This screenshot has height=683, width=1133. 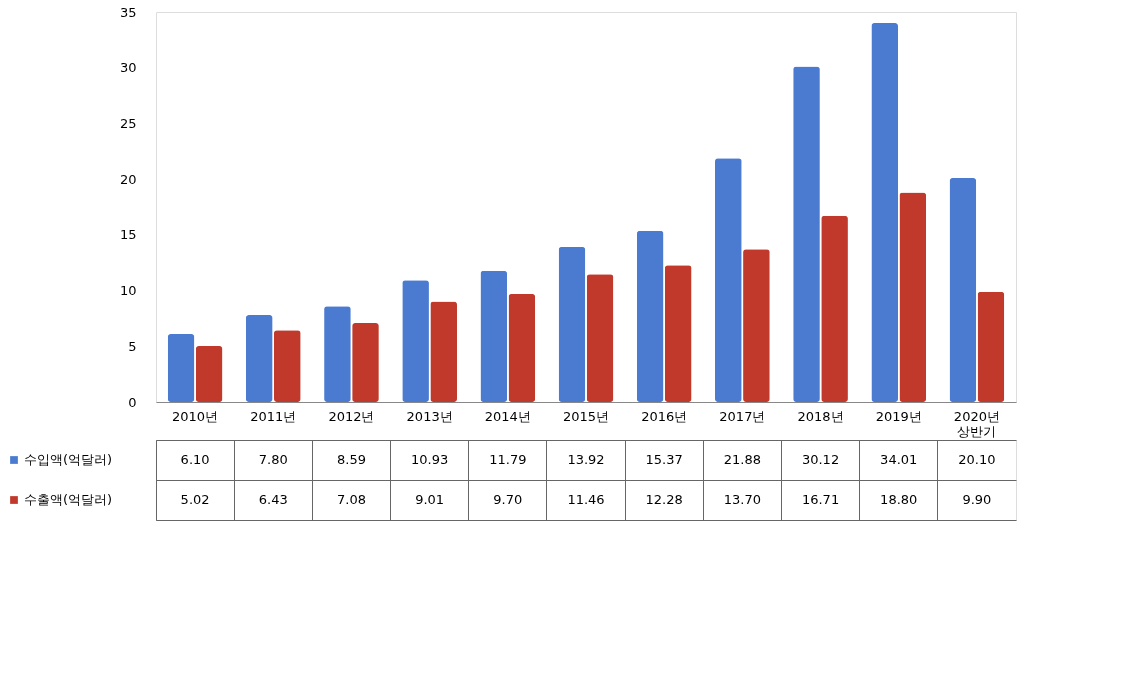 I want to click on data-label: 9.90, so click(x=977, y=499).